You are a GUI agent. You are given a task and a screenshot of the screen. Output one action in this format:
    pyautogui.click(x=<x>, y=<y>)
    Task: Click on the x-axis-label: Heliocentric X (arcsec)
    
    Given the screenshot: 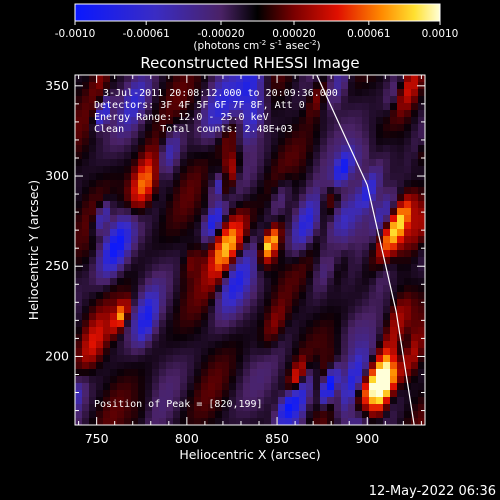 What is the action you would take?
    pyautogui.click(x=249, y=454)
    